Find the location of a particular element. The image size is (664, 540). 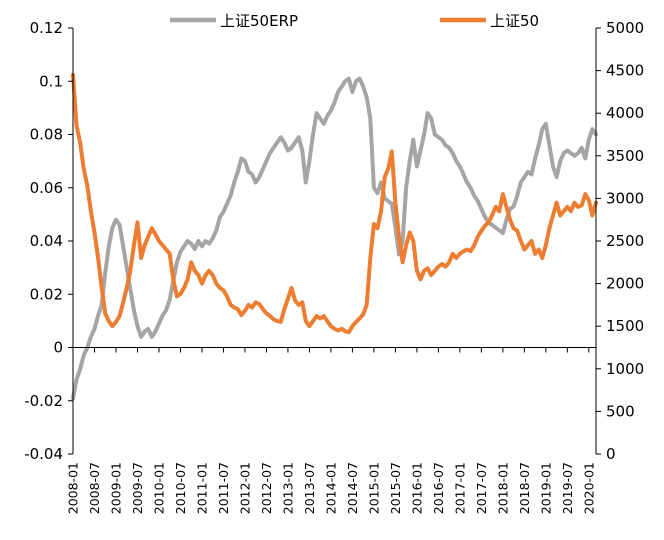

x-tick-label: 2009-01 is located at coordinates (115, 488).